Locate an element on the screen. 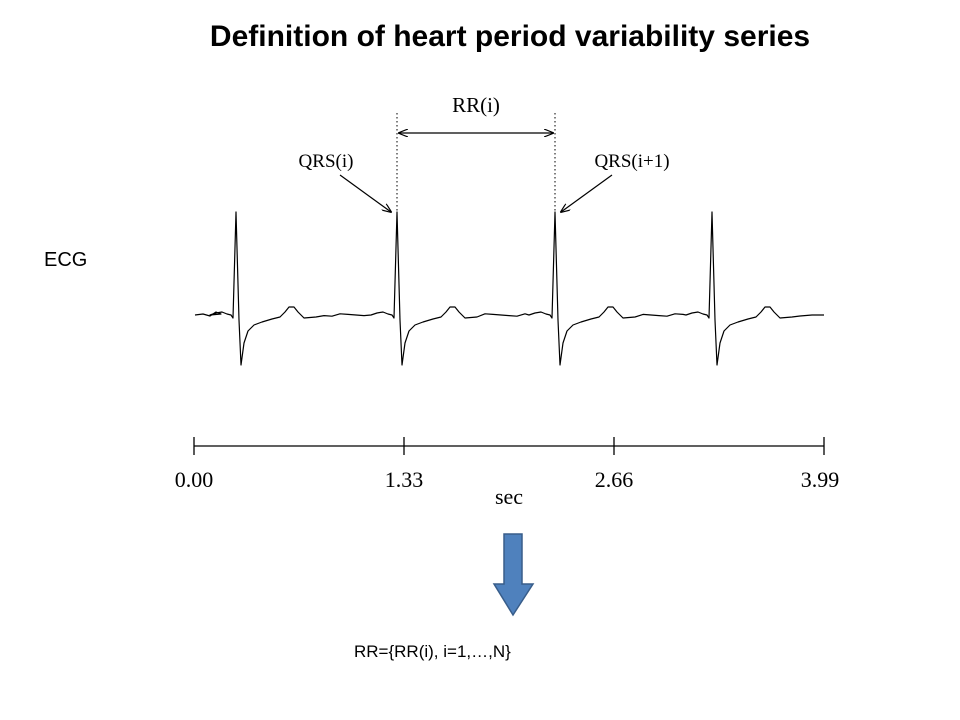  qrs-left-label: QRS(i) is located at coordinates (326, 161).